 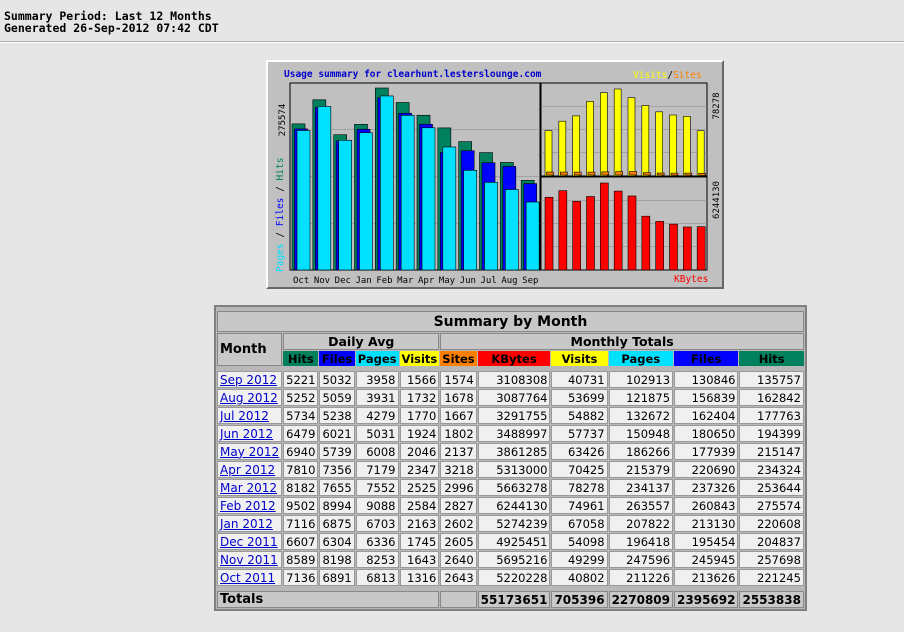 What do you see at coordinates (771, 415) in the screenshot?
I see `cell-hits: 177763` at bounding box center [771, 415].